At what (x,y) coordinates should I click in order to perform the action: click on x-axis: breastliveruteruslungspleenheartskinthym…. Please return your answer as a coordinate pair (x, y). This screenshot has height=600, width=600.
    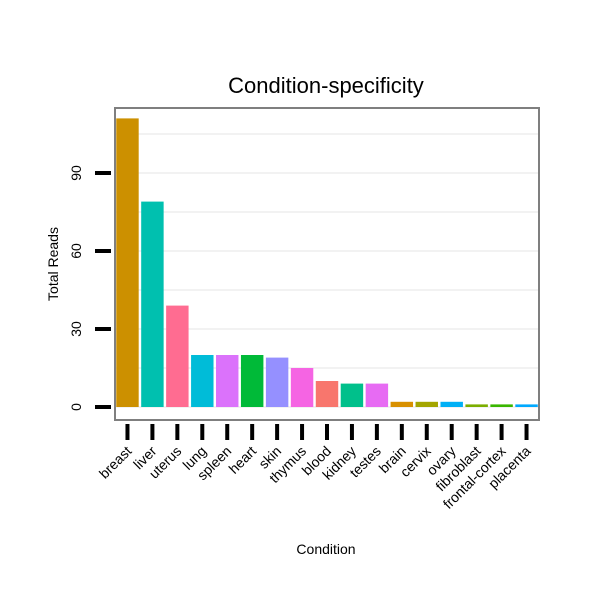
    Looking at the image, I should click on (315, 468).